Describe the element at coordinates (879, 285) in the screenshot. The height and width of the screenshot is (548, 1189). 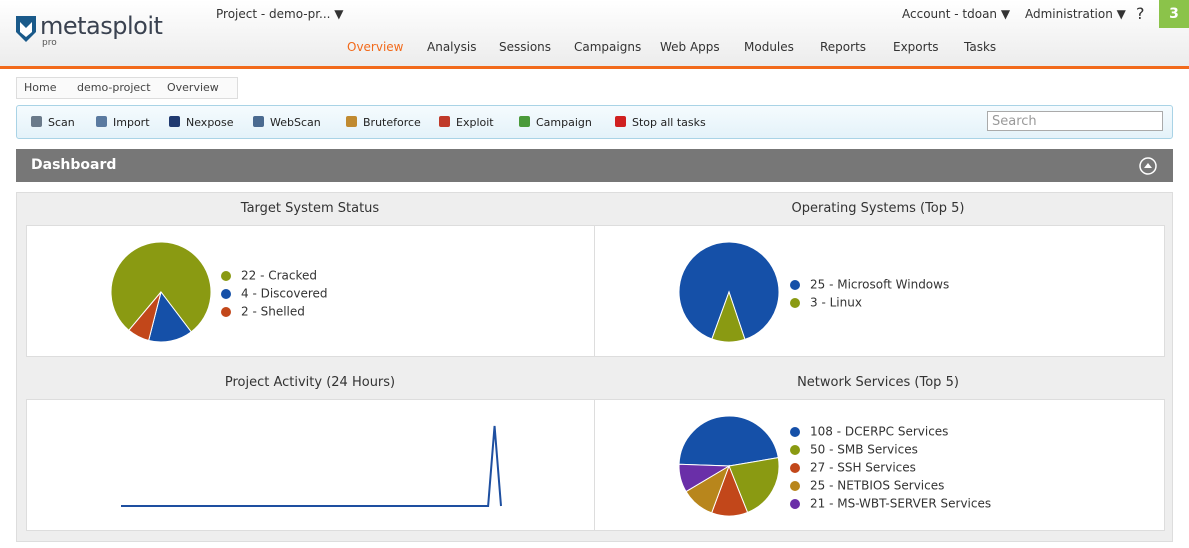
I see `legend-label: 25 - Microsoft Windows` at that location.